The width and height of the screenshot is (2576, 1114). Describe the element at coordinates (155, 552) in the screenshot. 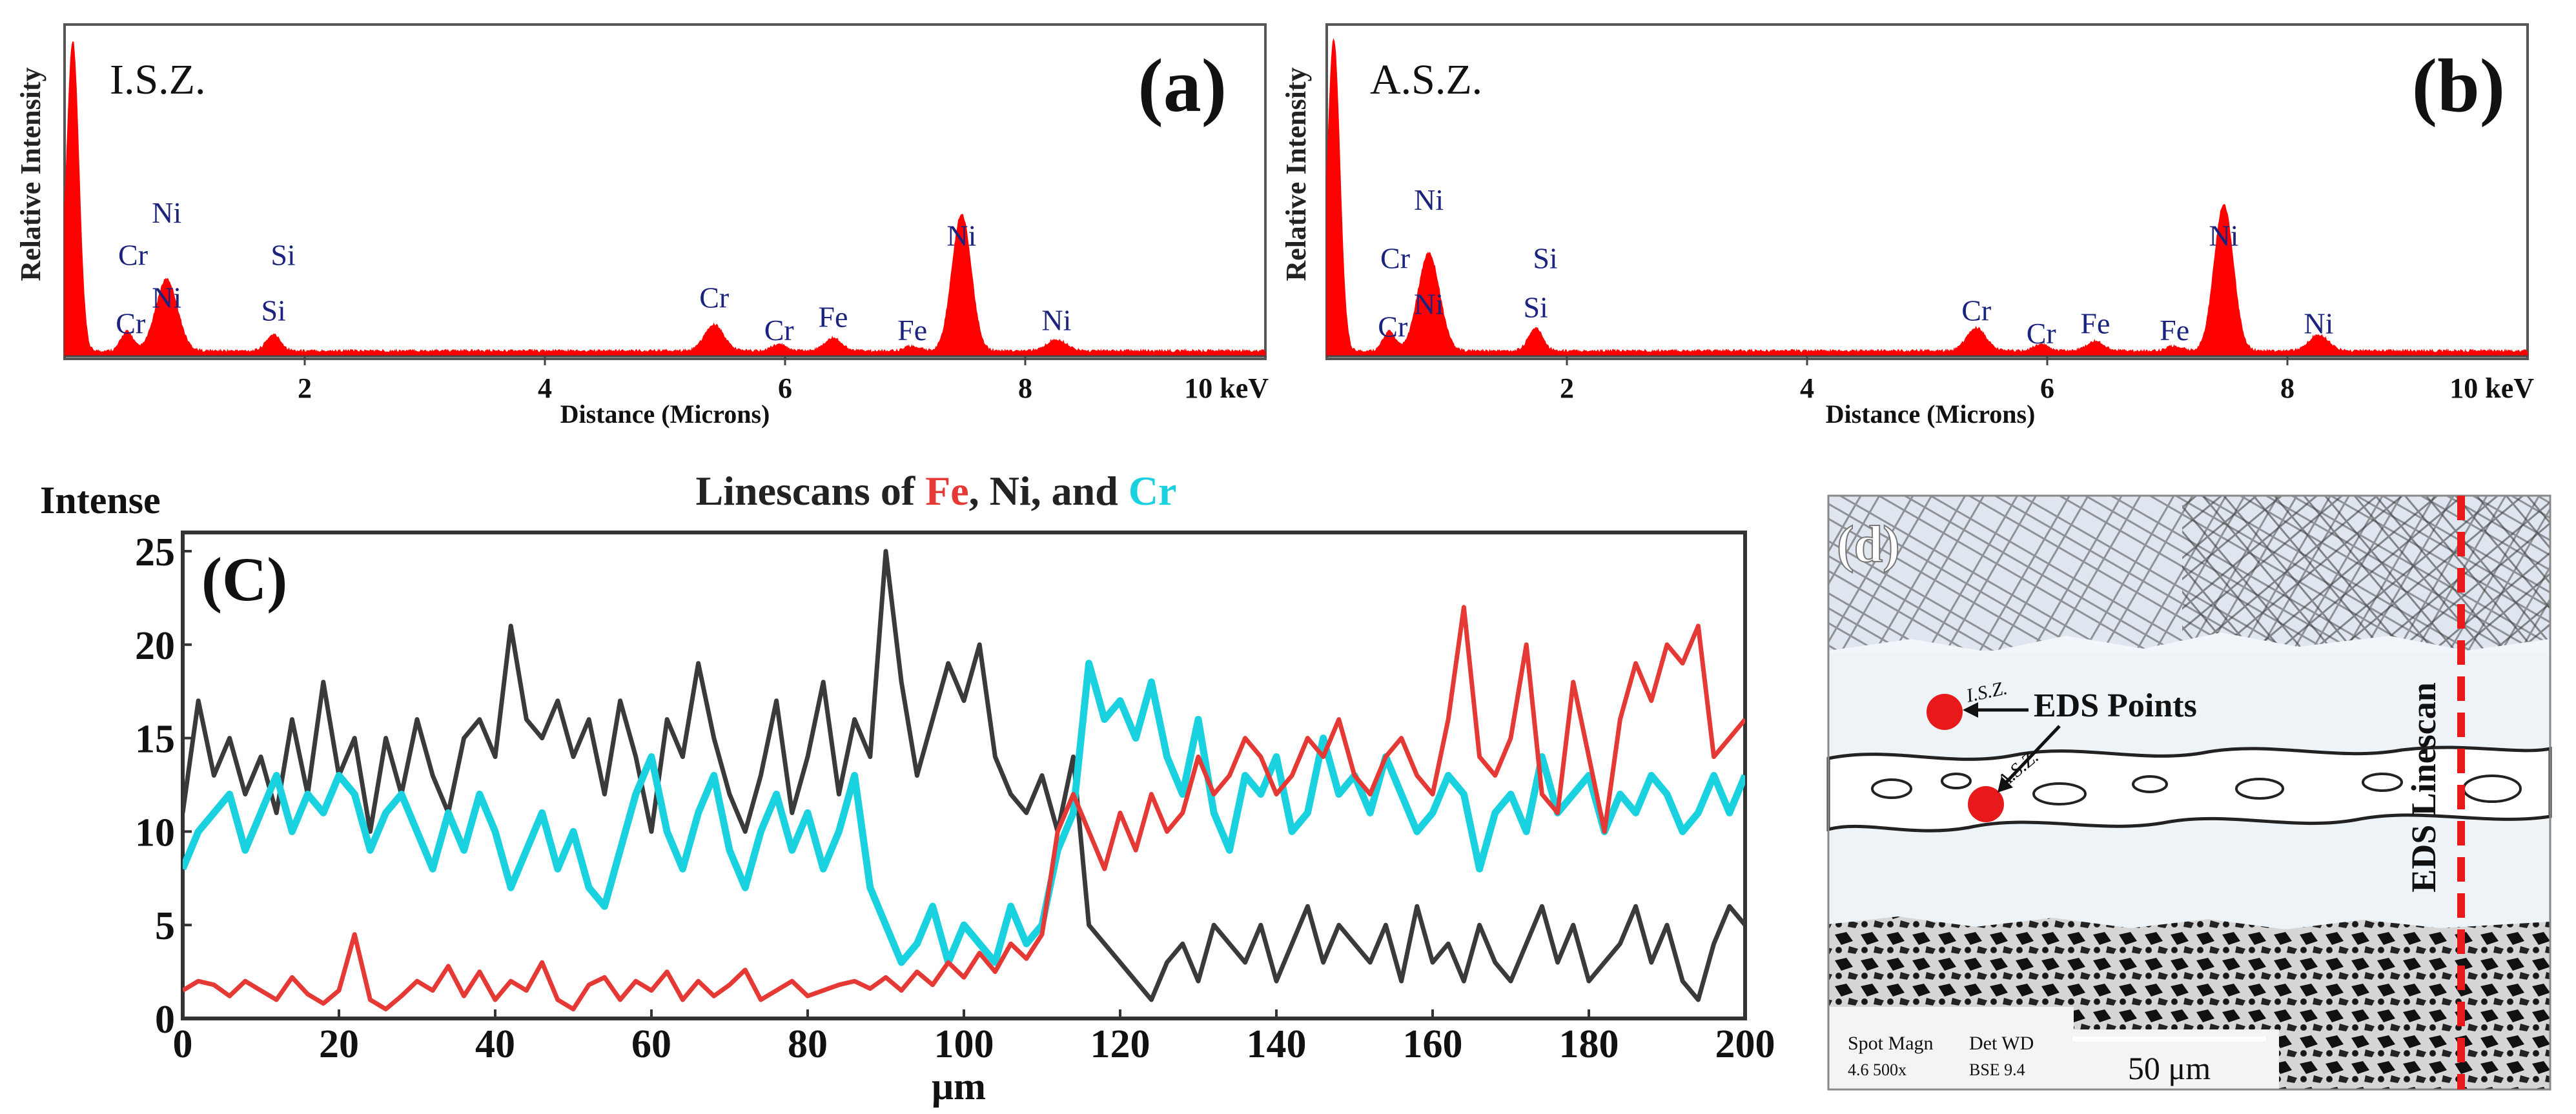

I see `y-tick-label: 25` at that location.